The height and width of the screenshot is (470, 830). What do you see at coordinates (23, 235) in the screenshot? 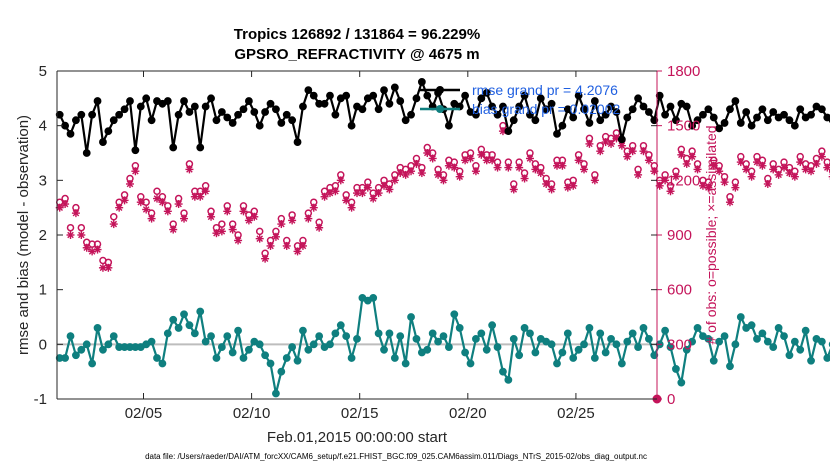
I see `y-axis-label: rmse and bias (model - observation)` at bounding box center [23, 235].